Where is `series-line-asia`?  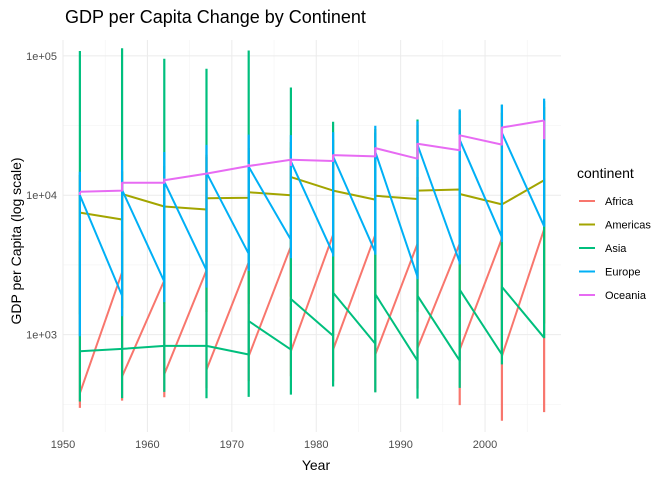
series-line-asia is located at coordinates (312, 323).